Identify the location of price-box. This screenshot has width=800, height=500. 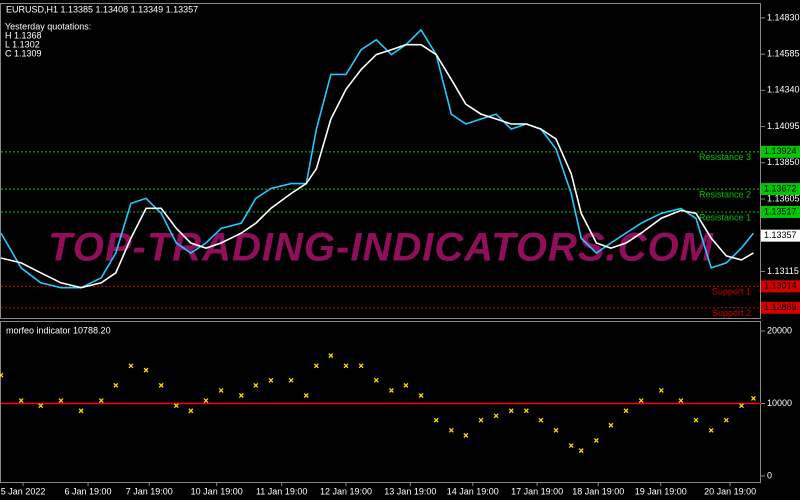
(780, 235).